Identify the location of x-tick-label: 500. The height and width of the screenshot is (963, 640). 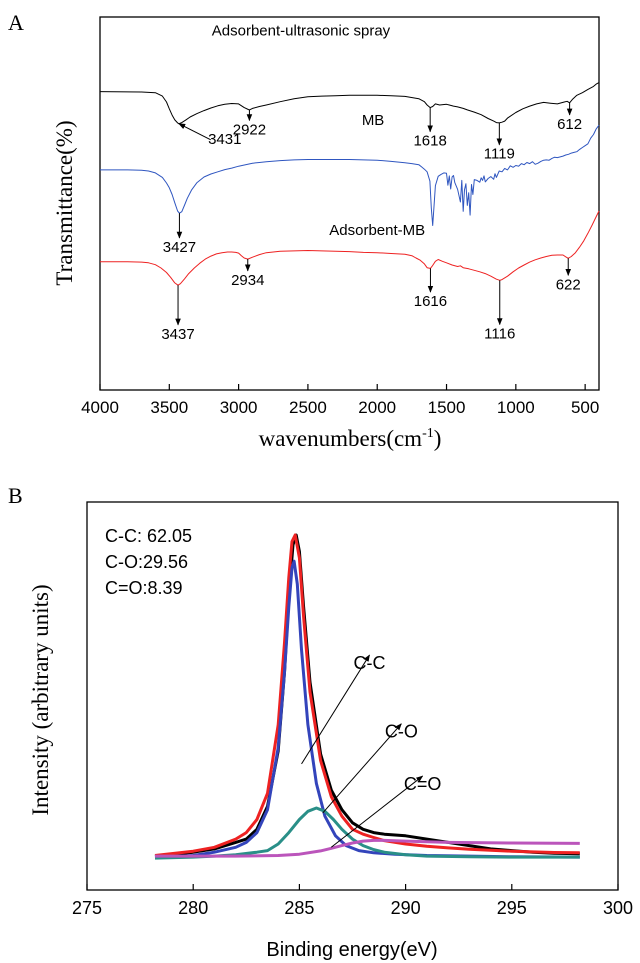
(585, 407).